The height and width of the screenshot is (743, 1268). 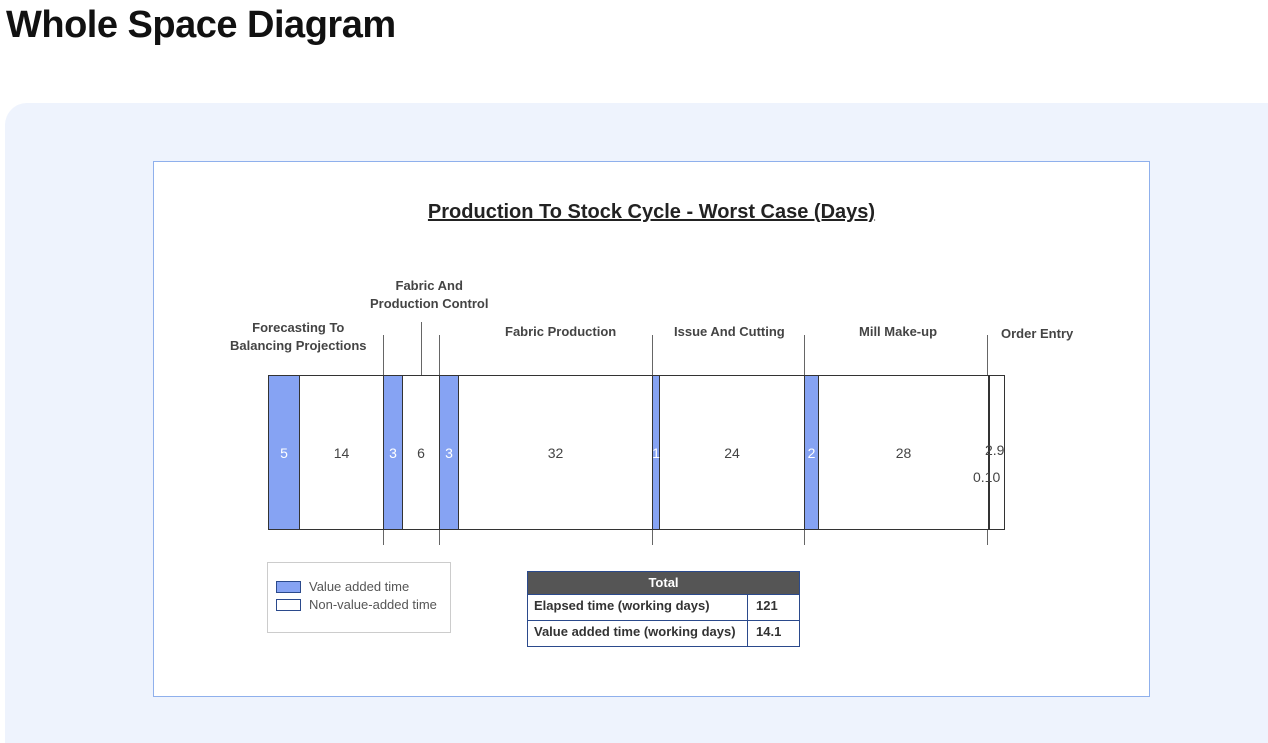 I want to click on segment-value: 24, so click(x=732, y=452).